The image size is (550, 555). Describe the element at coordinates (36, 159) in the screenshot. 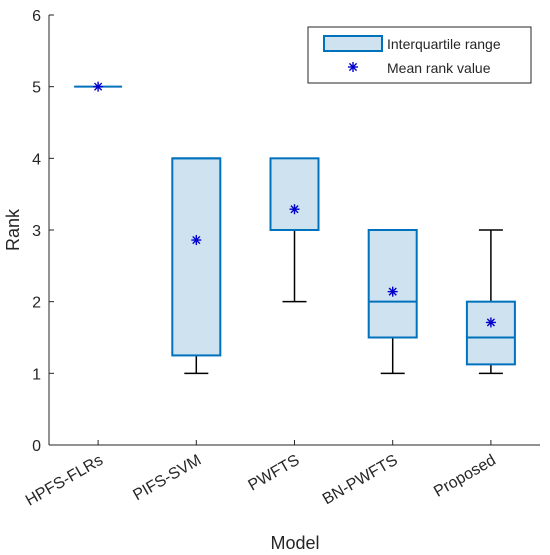

I see `y-tick-label: 4` at that location.